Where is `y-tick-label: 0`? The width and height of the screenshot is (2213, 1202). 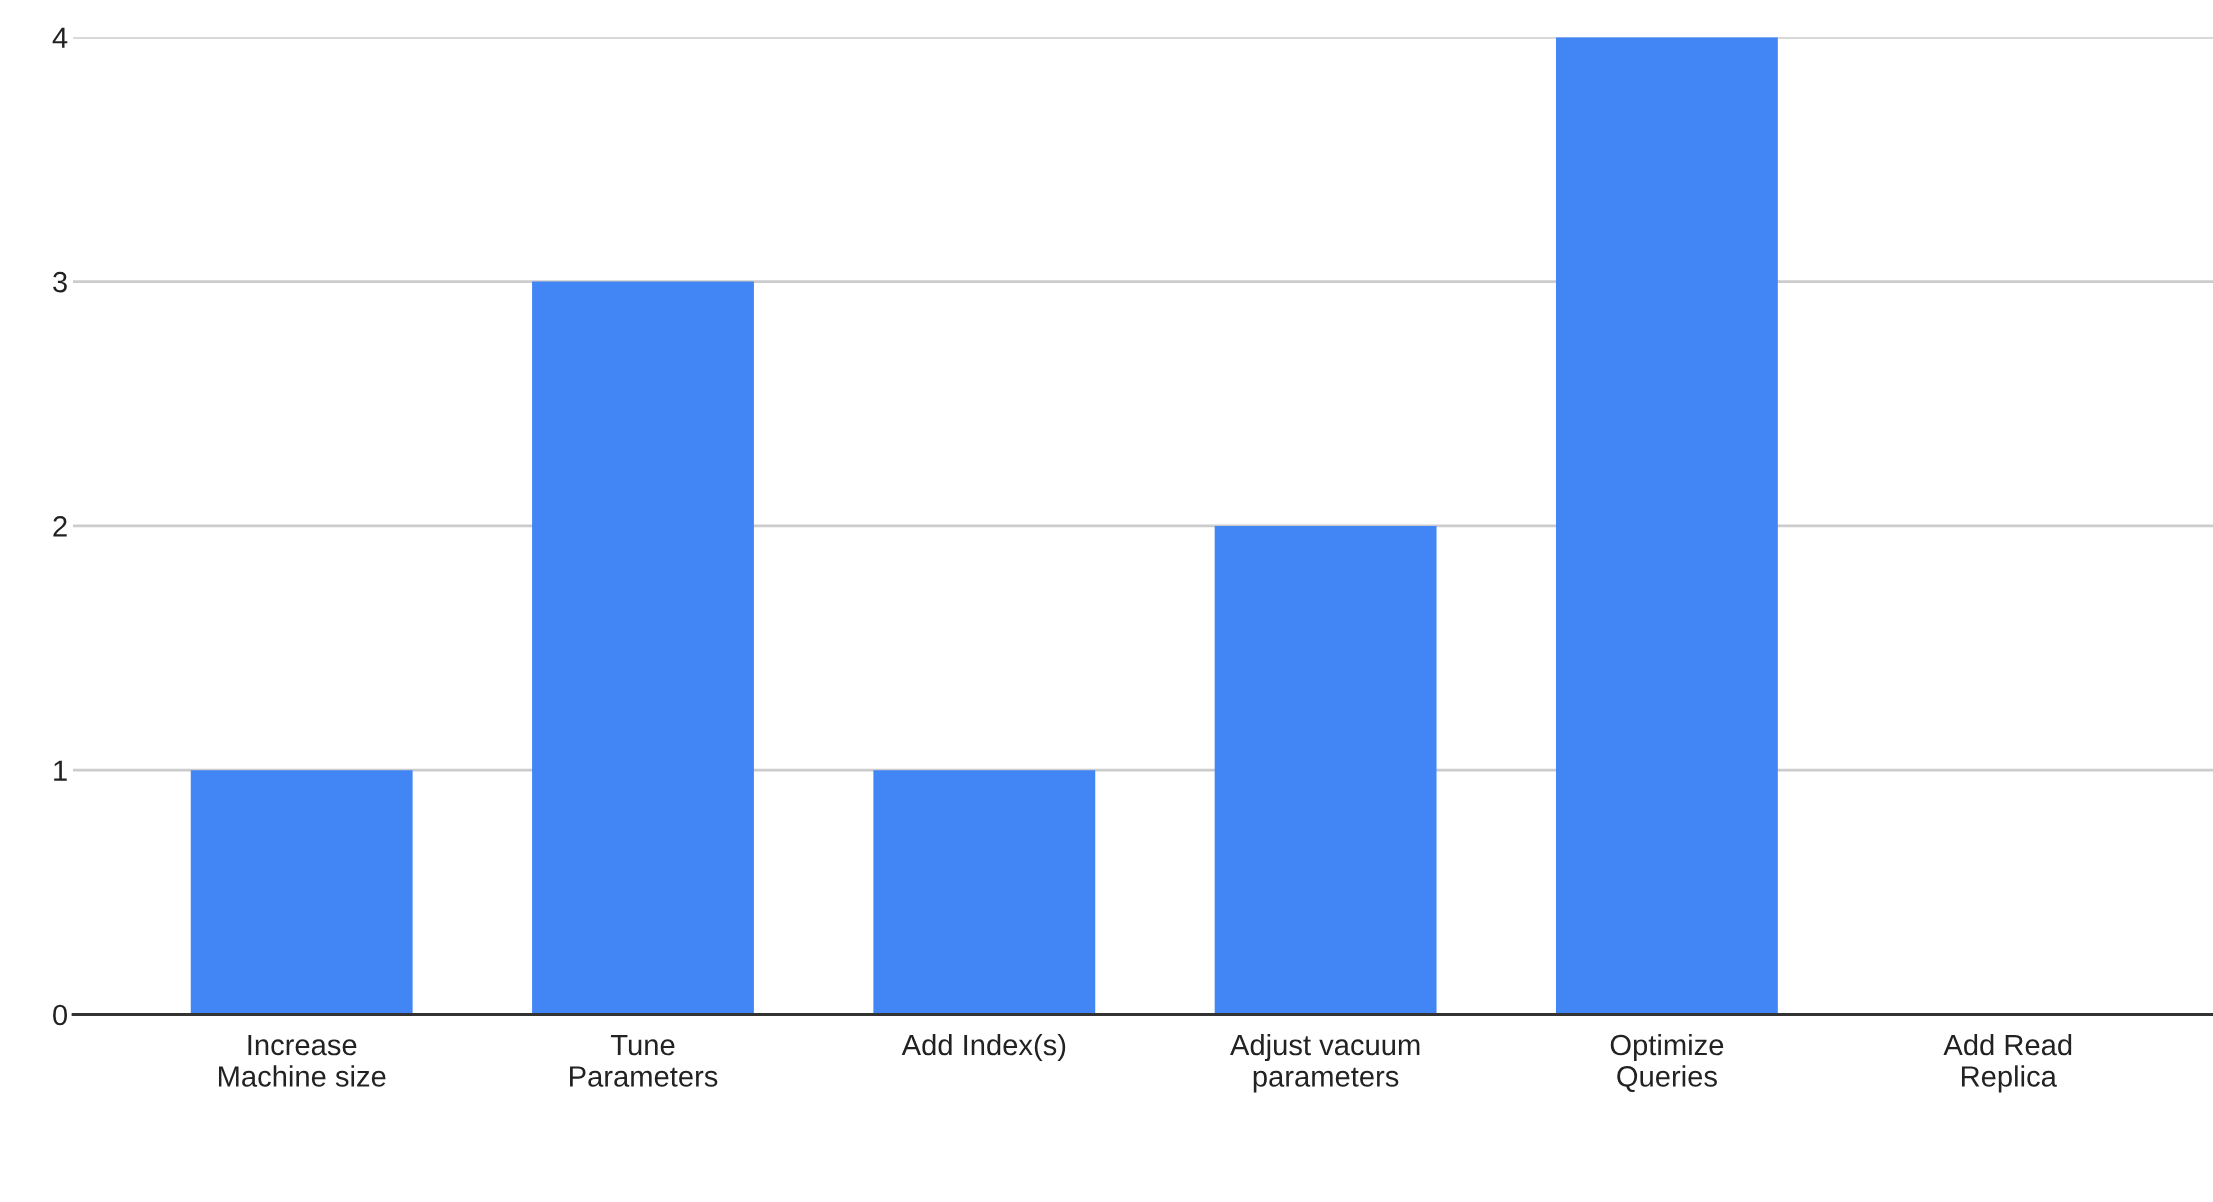 y-tick-label: 0 is located at coordinates (60, 1015).